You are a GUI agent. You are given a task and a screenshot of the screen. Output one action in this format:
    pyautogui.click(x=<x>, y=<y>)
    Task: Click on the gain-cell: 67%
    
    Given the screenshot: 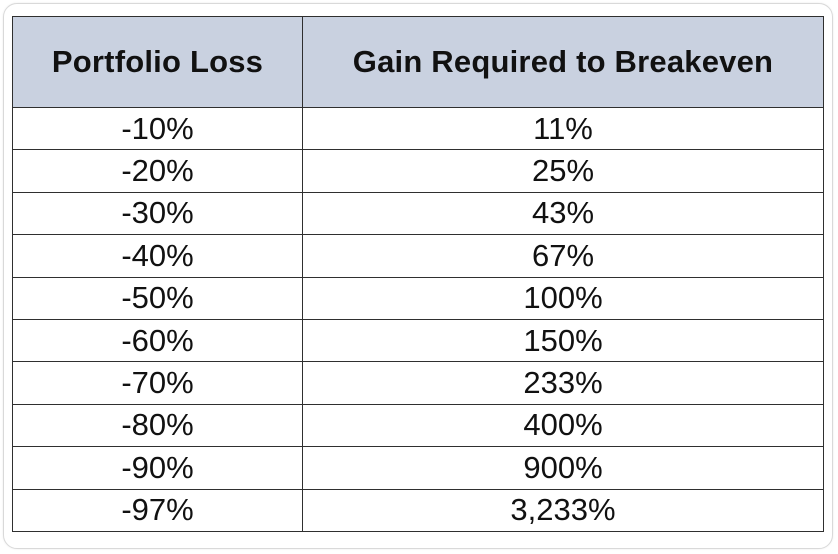 What is the action you would take?
    pyautogui.click(x=563, y=256)
    